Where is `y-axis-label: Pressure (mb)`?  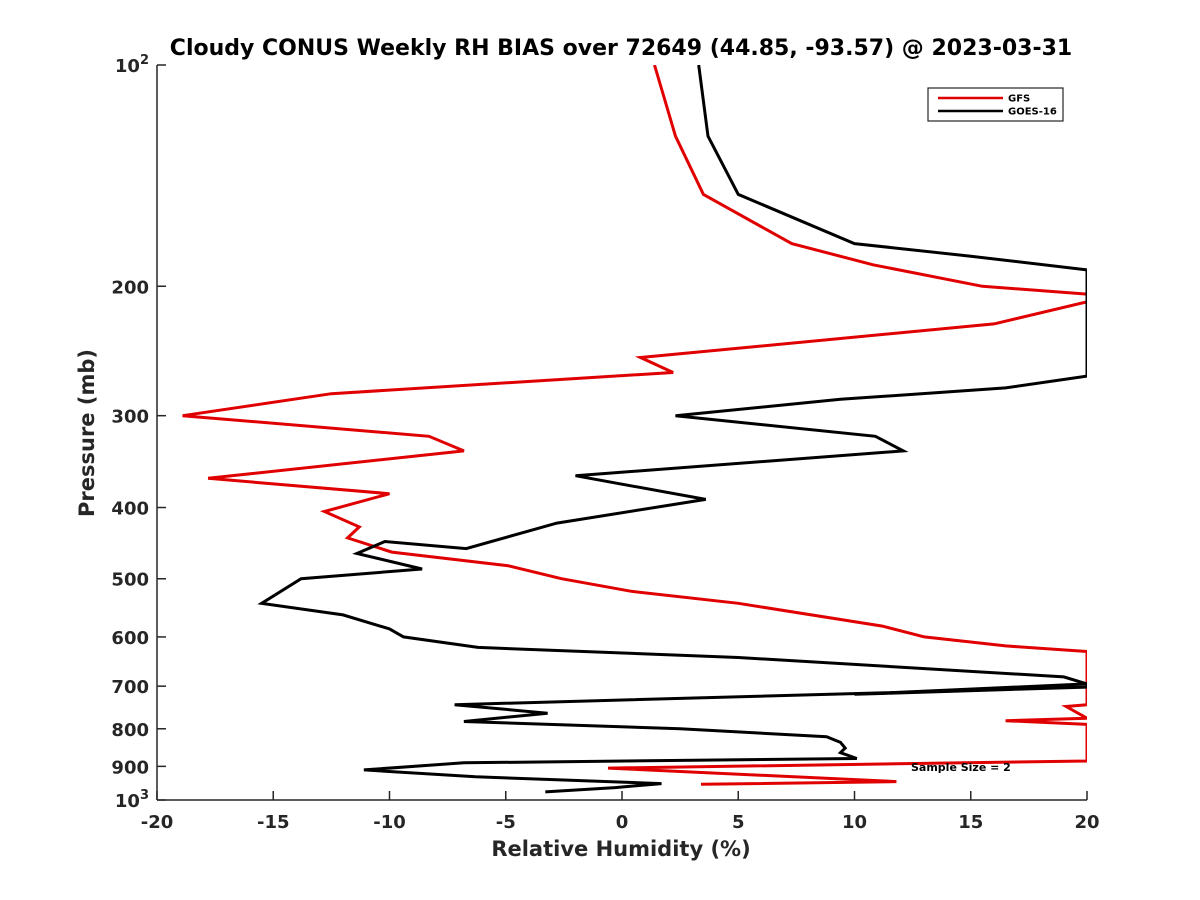
y-axis-label: Pressure (mb) is located at coordinates (87, 433).